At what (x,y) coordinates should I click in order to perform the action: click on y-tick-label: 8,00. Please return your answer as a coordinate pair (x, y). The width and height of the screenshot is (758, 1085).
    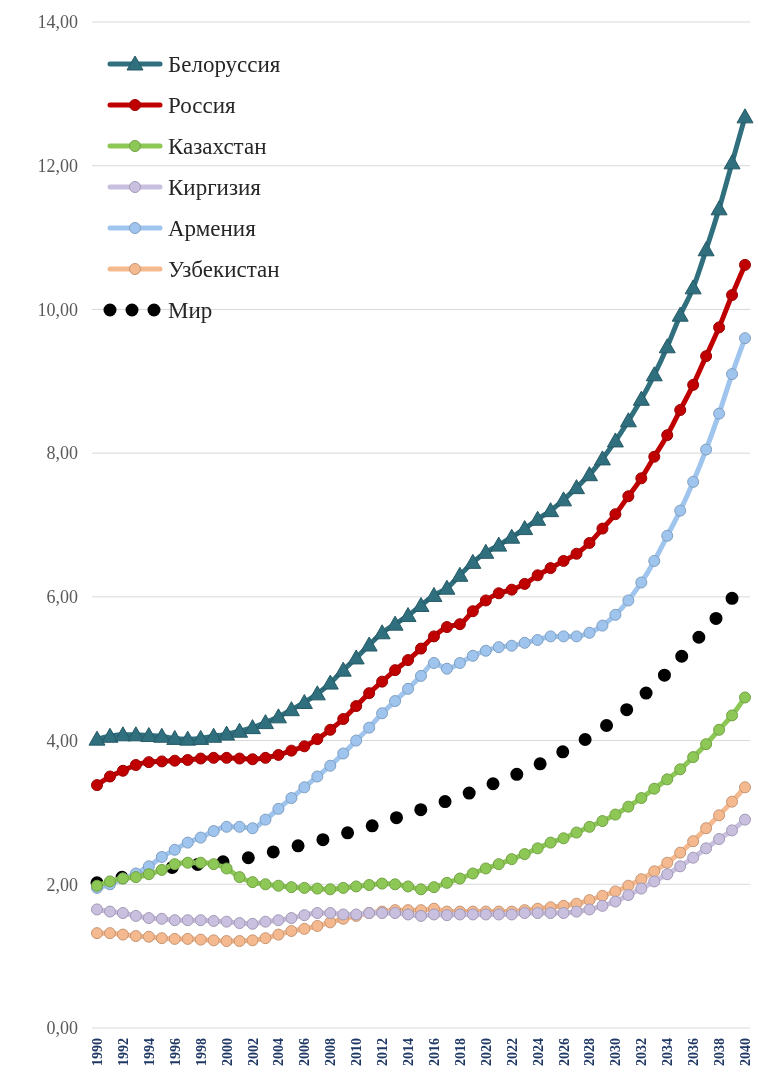
    Looking at the image, I should click on (62, 453).